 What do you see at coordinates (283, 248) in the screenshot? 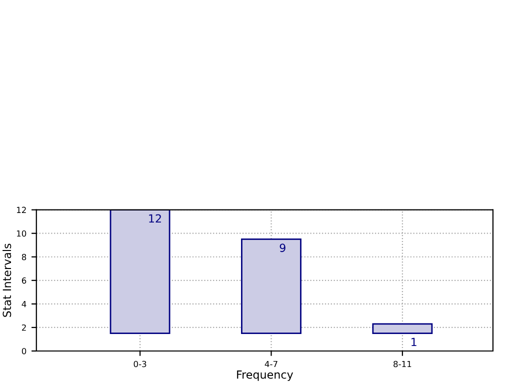
I see `data-label: 9` at bounding box center [283, 248].